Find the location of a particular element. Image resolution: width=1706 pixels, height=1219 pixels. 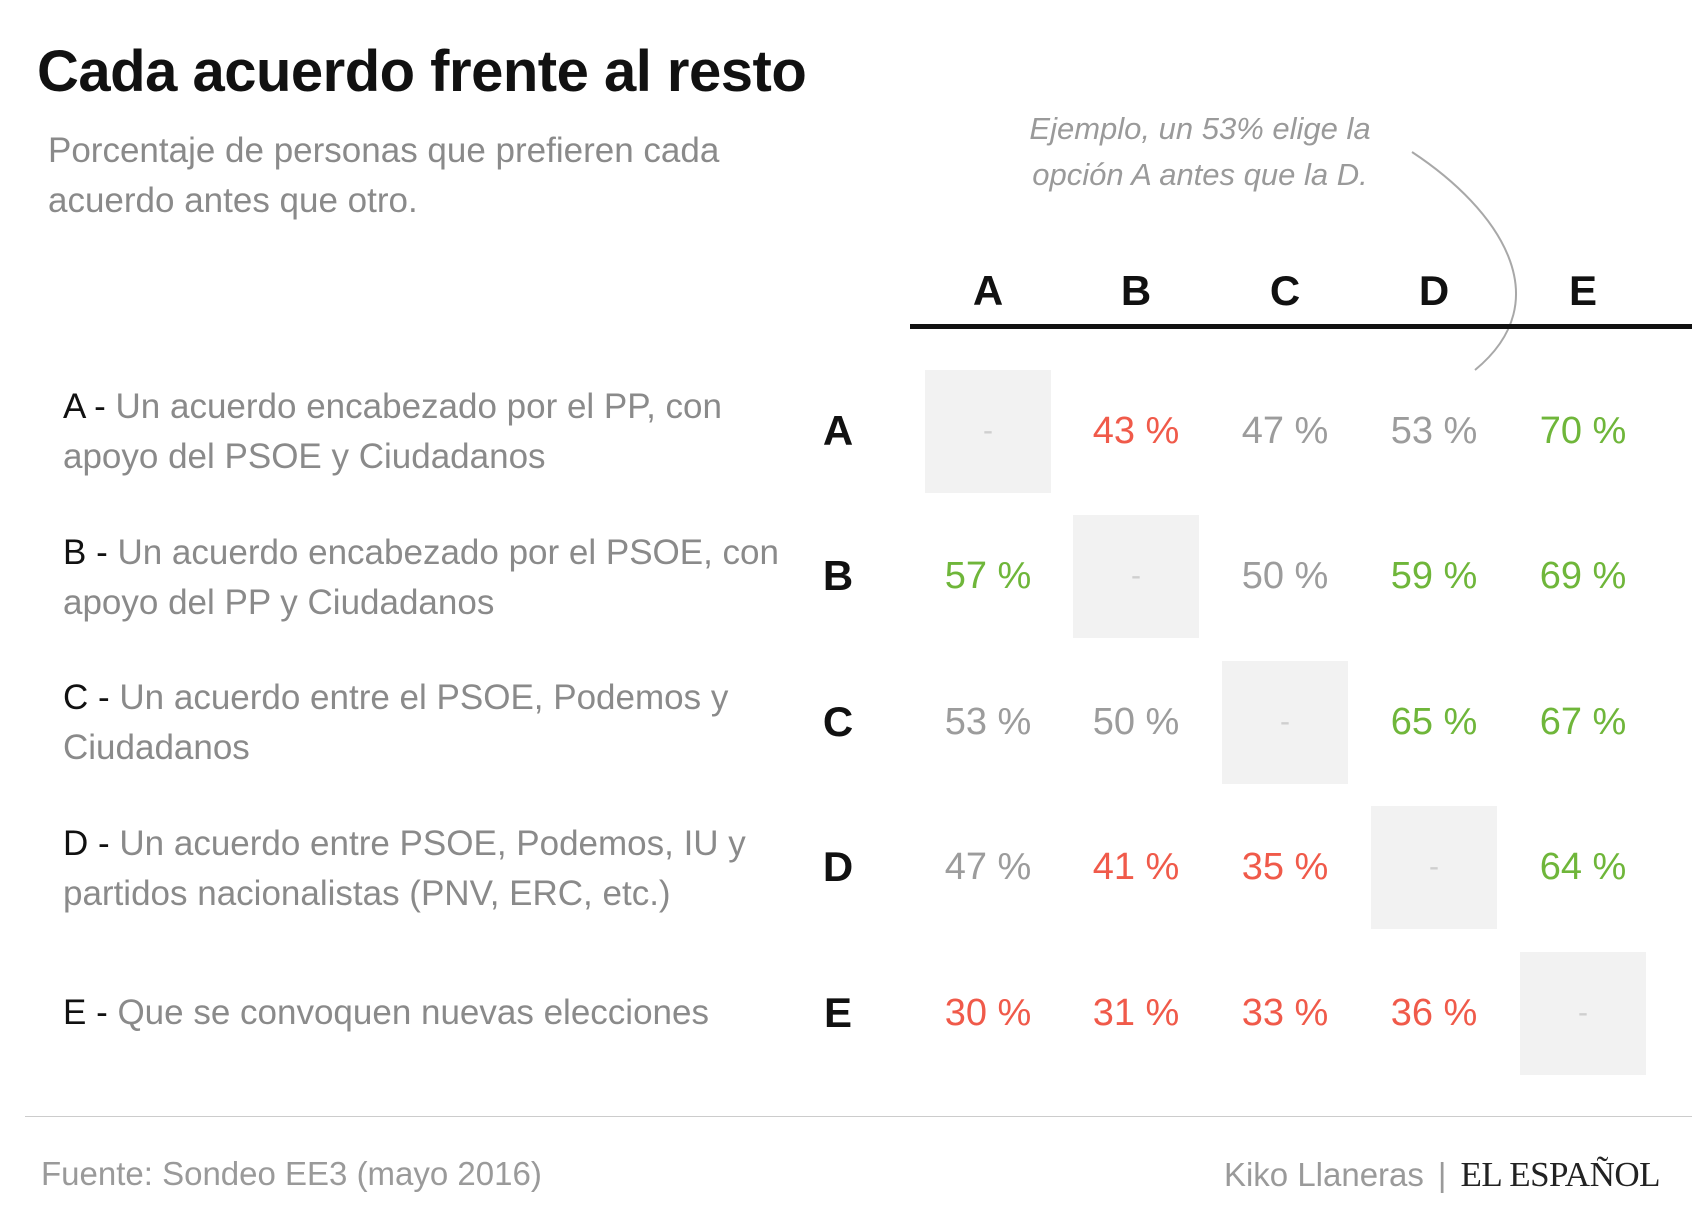

value-cell-e-a: 30 % is located at coordinates (988, 1012).